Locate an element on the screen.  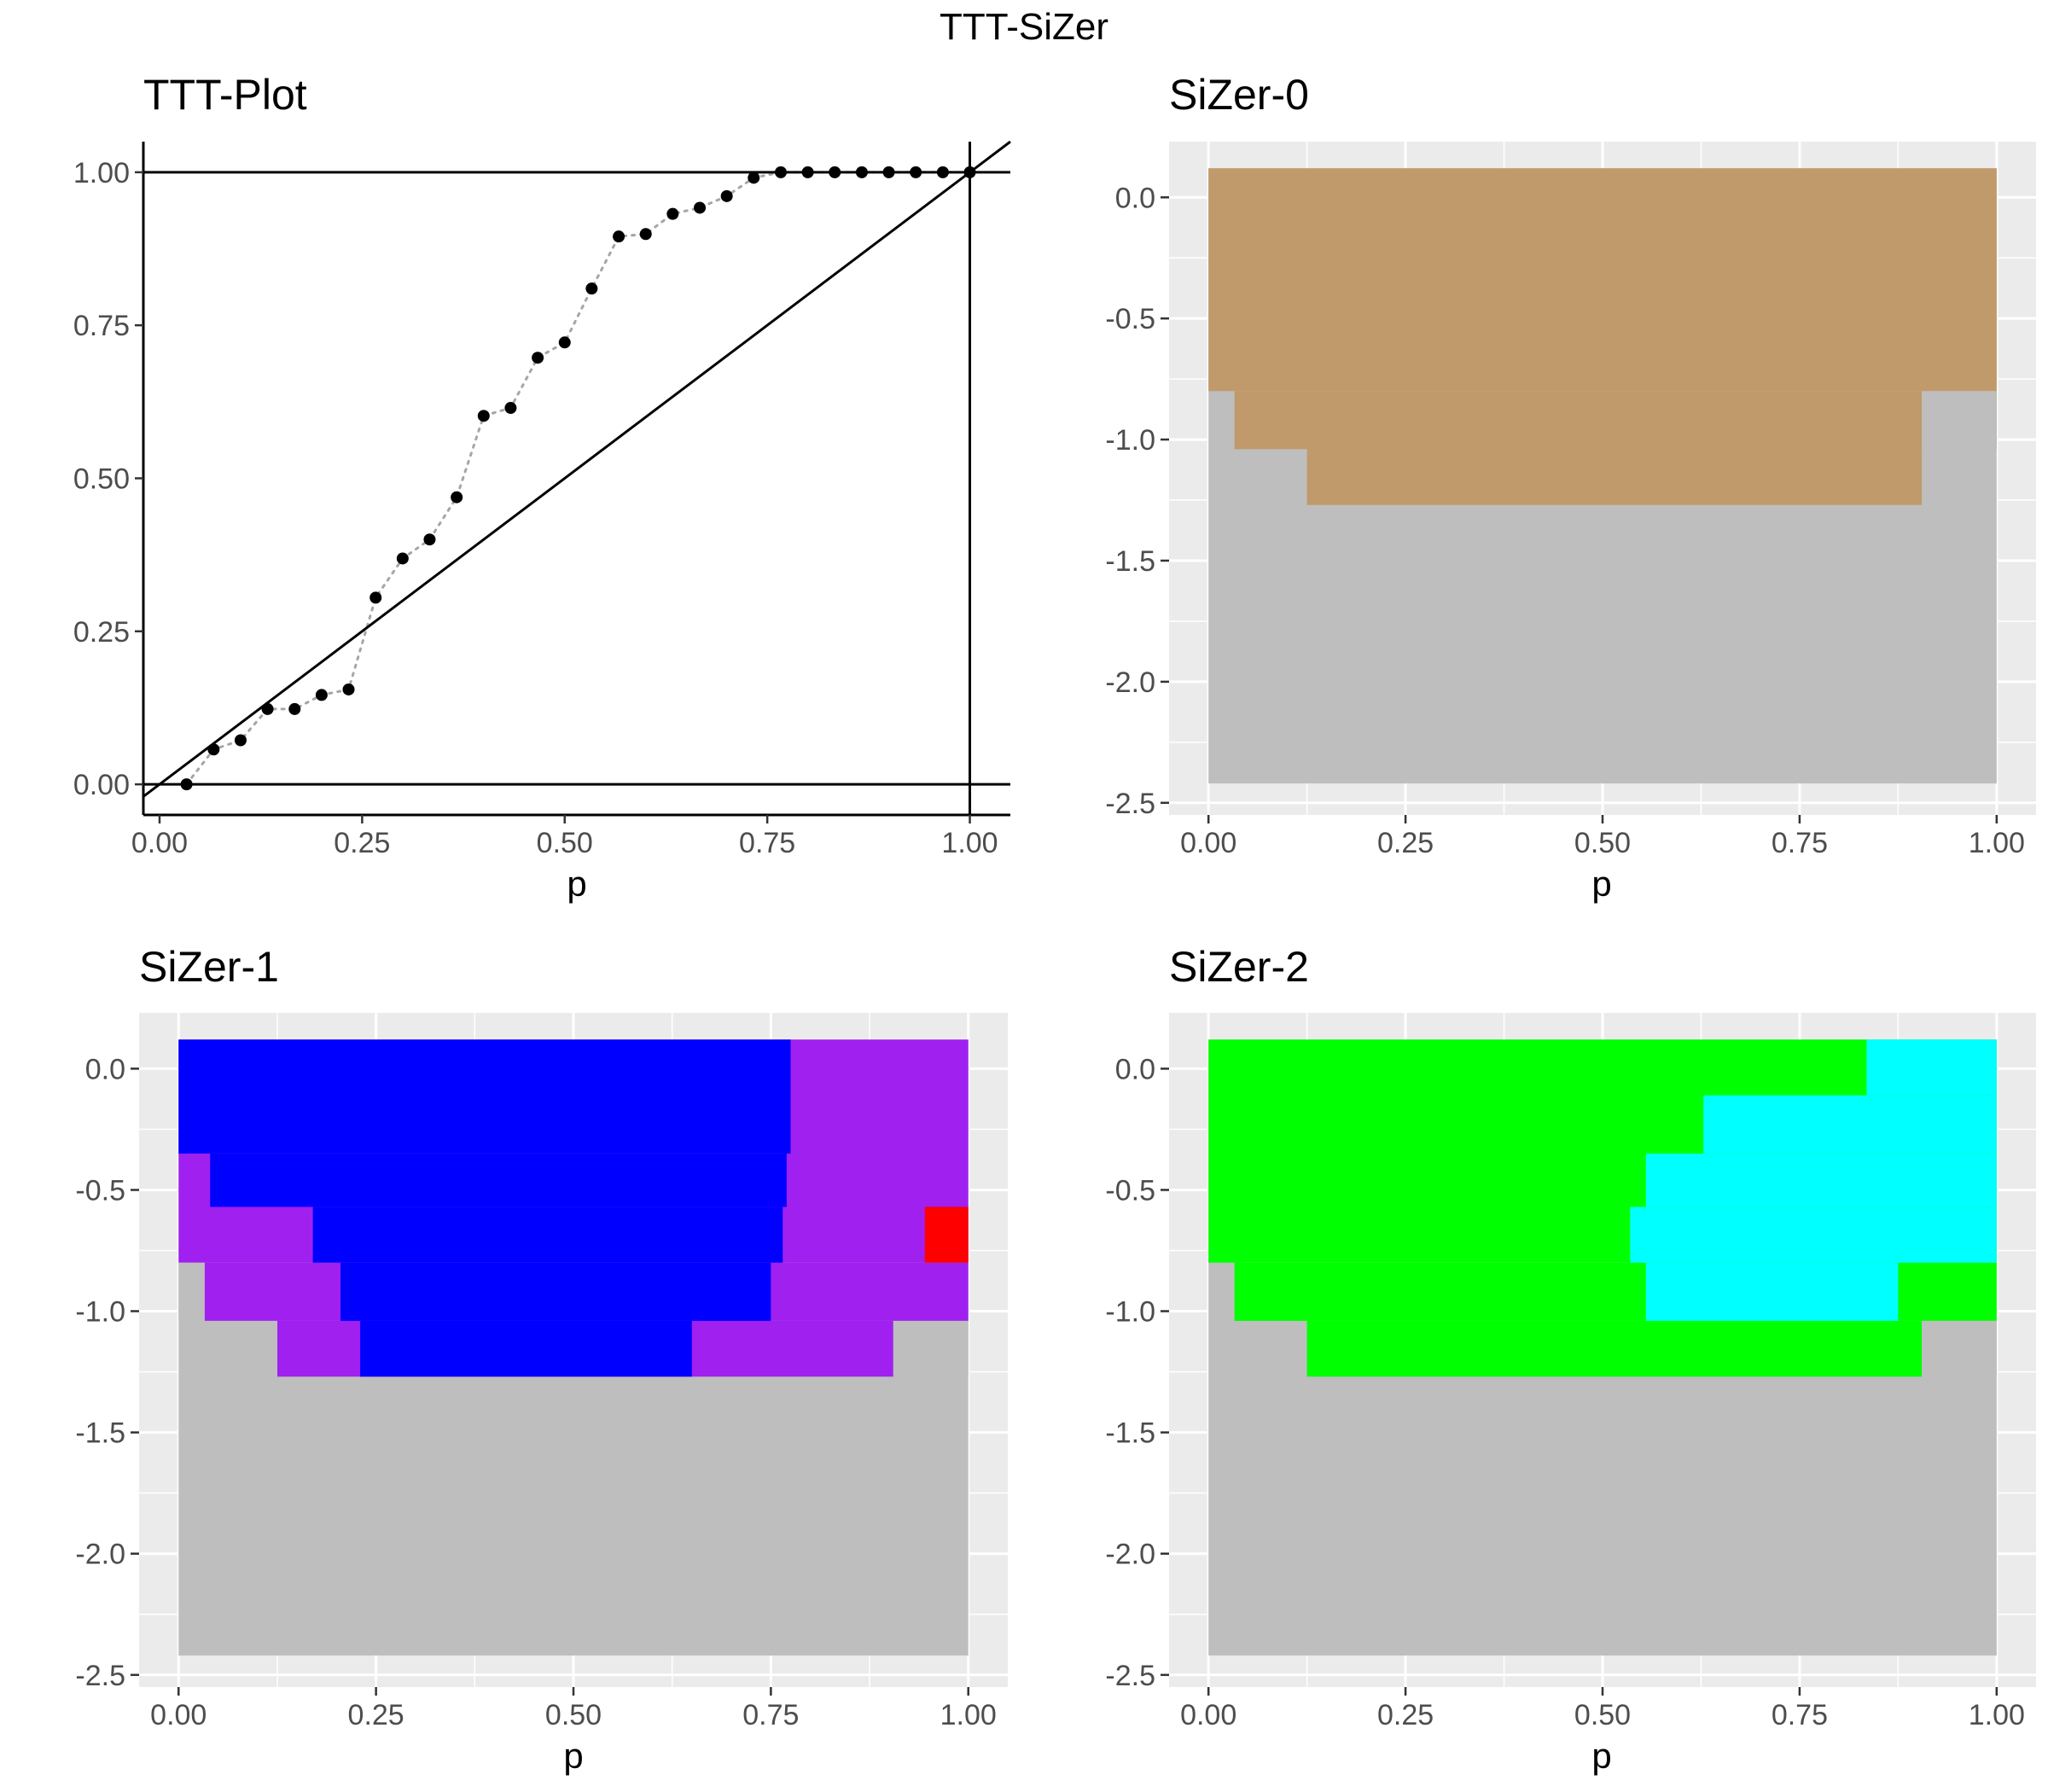
panel-title: TTT-Plot is located at coordinates (225, 95).